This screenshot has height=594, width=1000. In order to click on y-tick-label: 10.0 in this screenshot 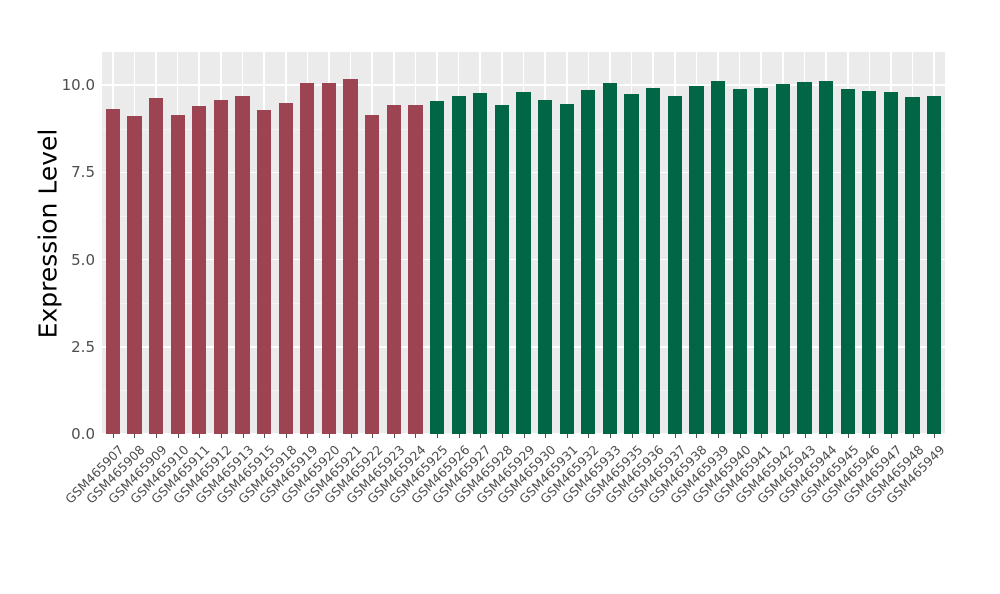, I will do `click(78, 85)`.